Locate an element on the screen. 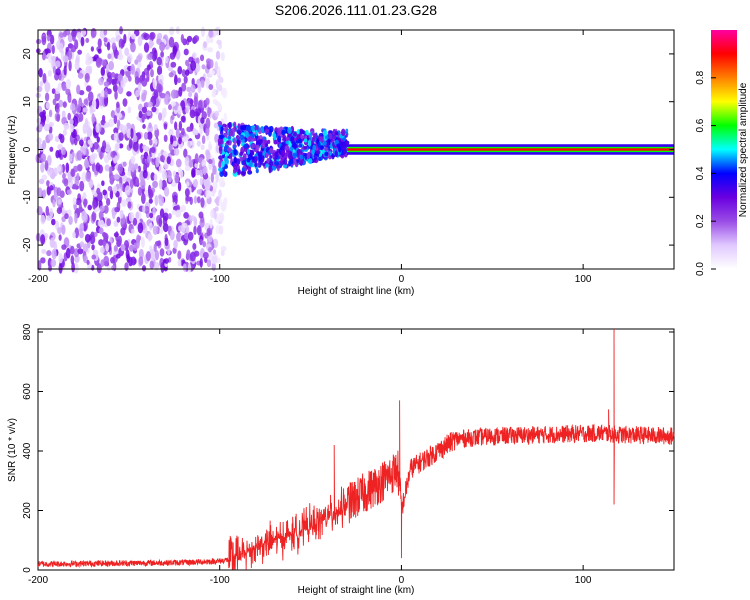  spectrogram-x-tick-label: -200 is located at coordinates (38, 279).